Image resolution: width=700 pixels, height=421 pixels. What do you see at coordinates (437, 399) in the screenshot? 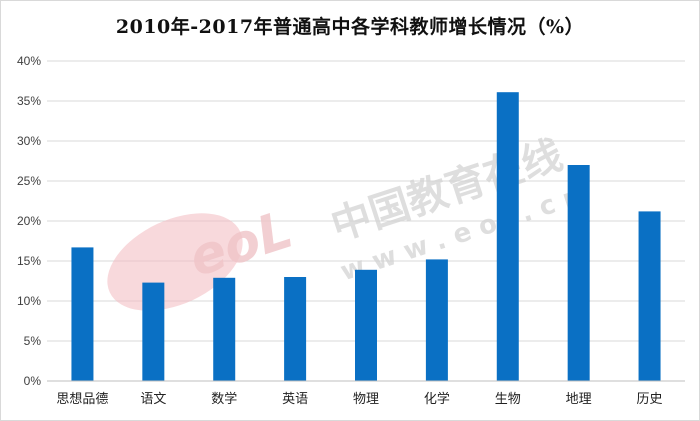
I see `x-tick-label: 化学` at bounding box center [437, 399].